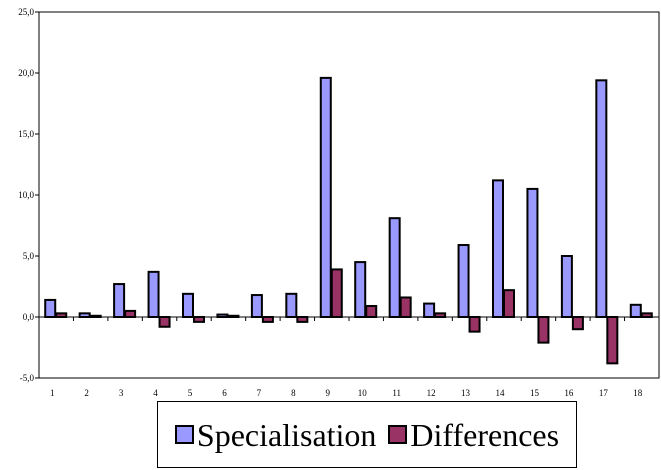  What do you see at coordinates (286, 434) in the screenshot?
I see `legend-label-specialisation: Specialisation` at bounding box center [286, 434].